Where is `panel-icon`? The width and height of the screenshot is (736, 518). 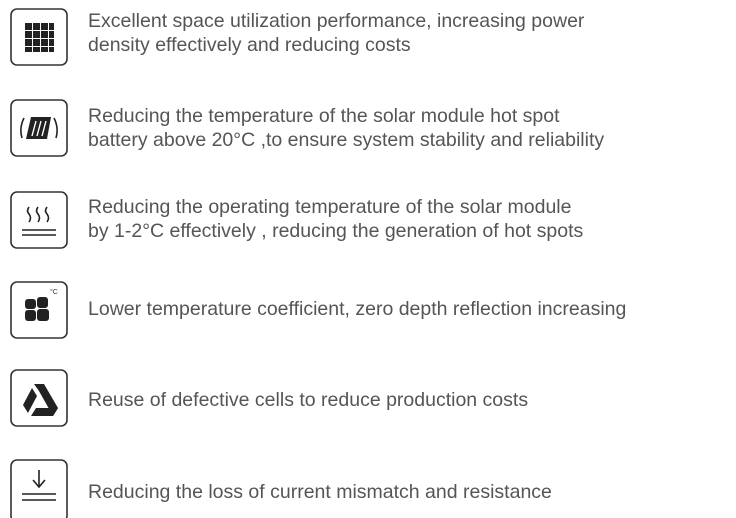
panel-icon is located at coordinates (39, 128).